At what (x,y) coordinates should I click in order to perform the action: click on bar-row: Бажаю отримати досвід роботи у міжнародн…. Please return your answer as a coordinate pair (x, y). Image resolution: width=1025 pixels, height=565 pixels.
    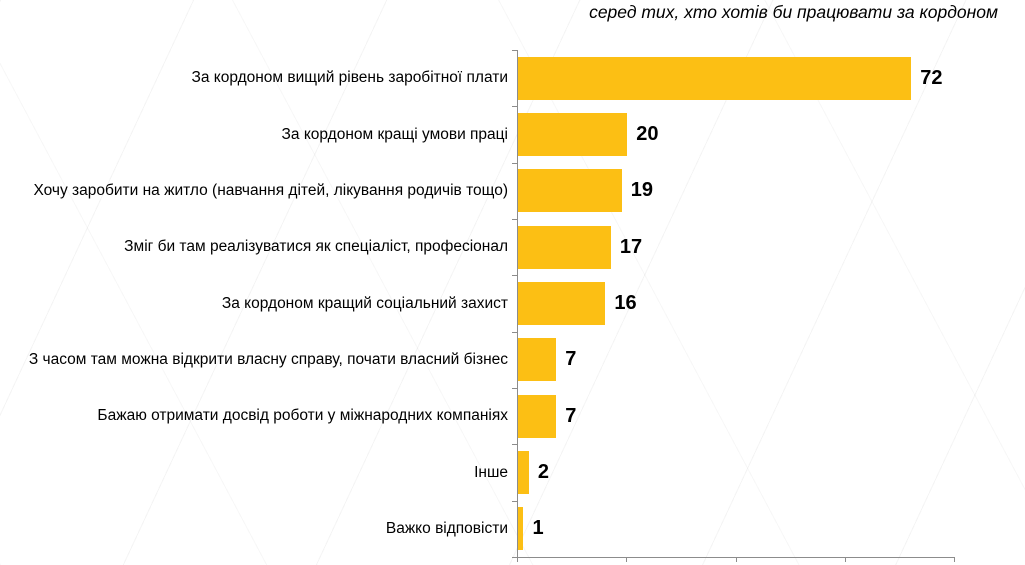
    Looking at the image, I should click on (512, 416).